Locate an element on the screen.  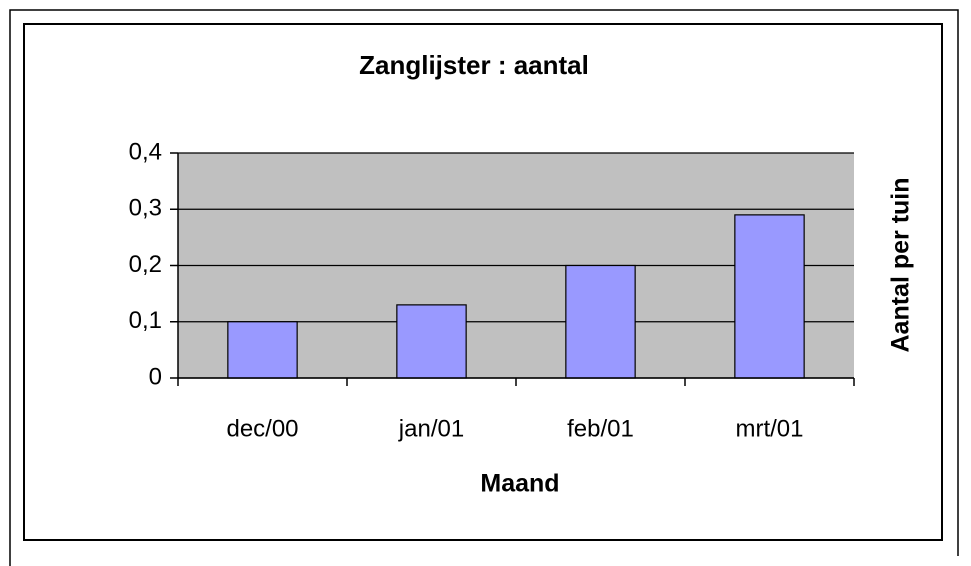
x-axis-label: Maand is located at coordinates (519, 484).